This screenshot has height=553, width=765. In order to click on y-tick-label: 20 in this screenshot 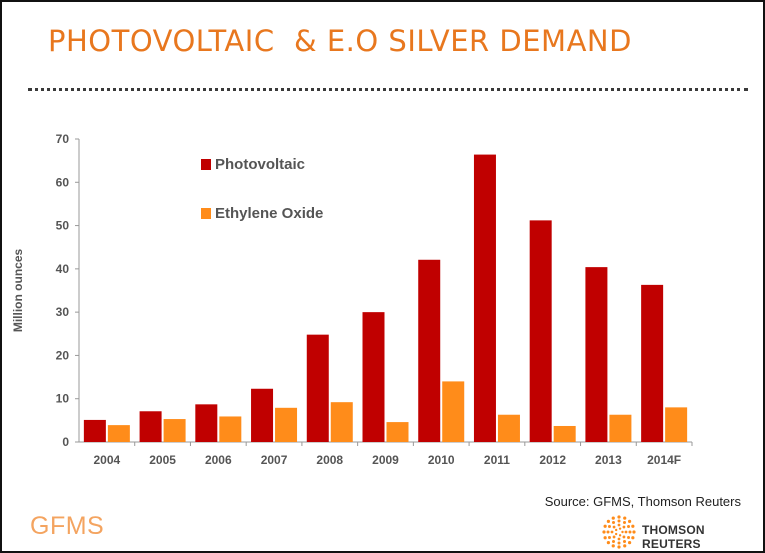, I will do `click(63, 355)`.